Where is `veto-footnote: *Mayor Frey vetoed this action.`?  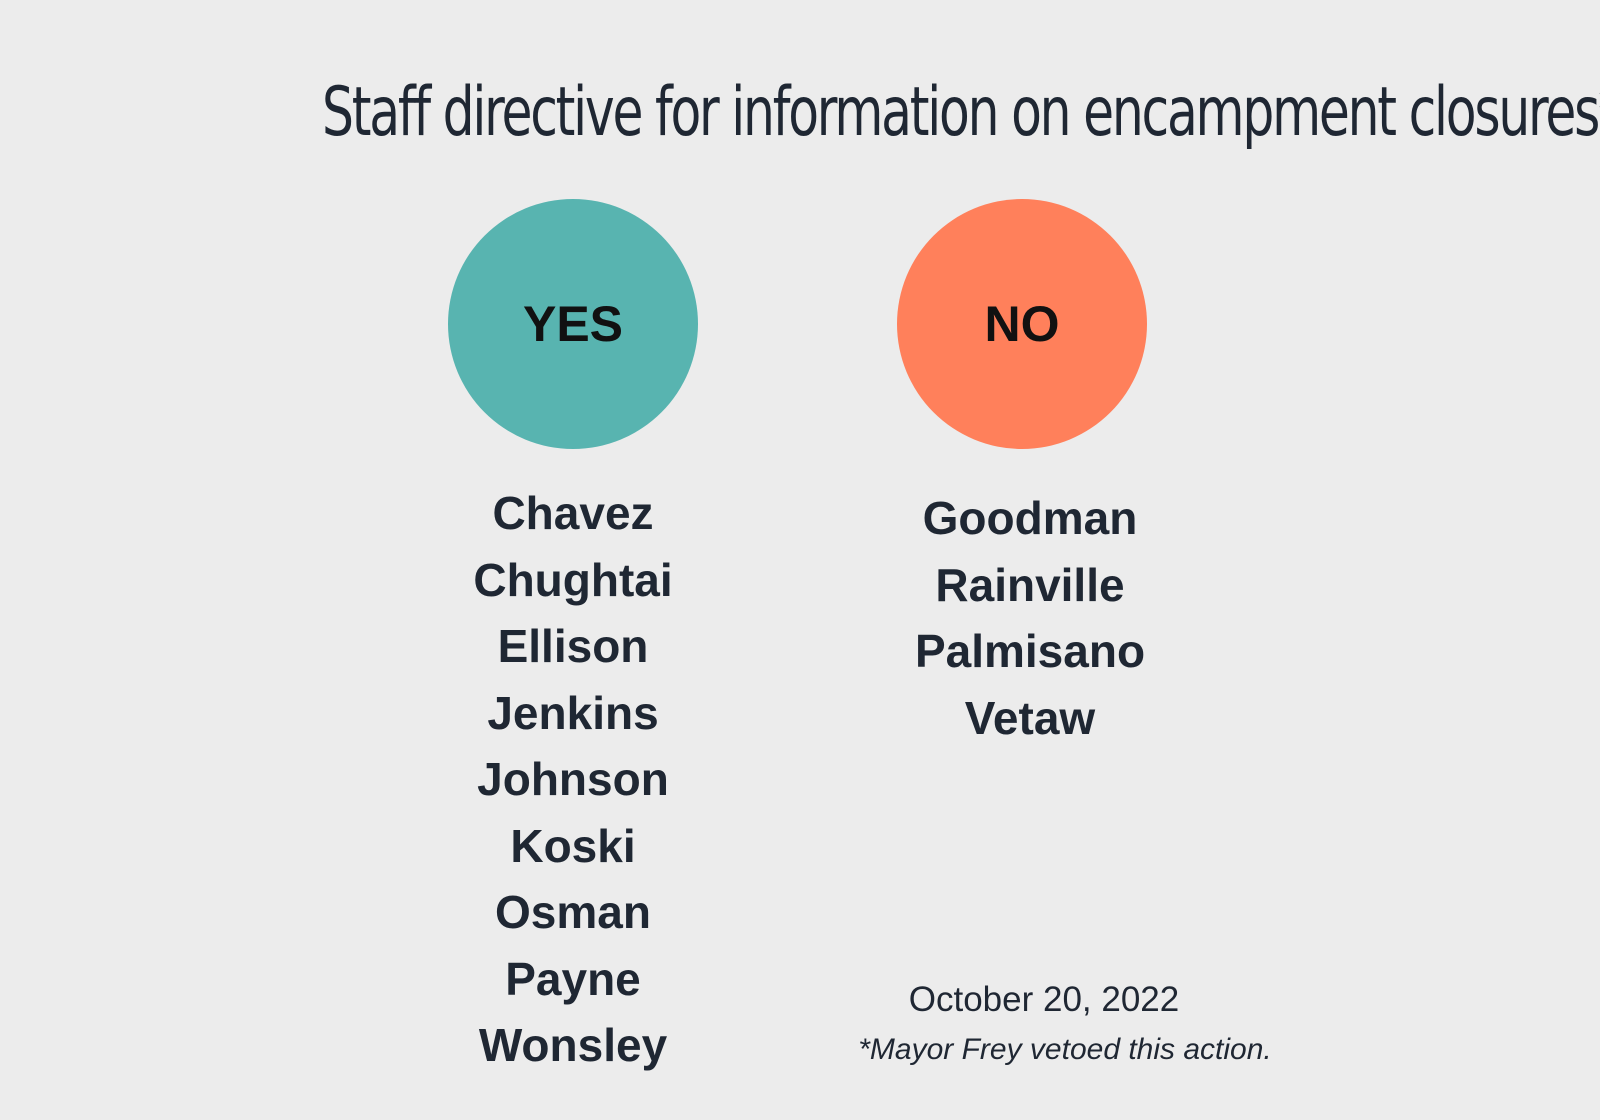 veto-footnote: *Mayor Frey vetoed this action. is located at coordinates (1065, 1049).